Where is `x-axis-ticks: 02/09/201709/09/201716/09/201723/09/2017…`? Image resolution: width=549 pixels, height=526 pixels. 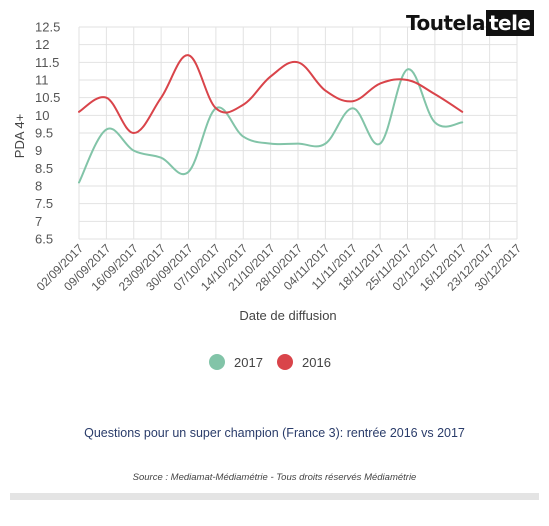 x-axis-ticks: 02/09/201709/09/201716/09/201723/09/2017… is located at coordinates (279, 267).